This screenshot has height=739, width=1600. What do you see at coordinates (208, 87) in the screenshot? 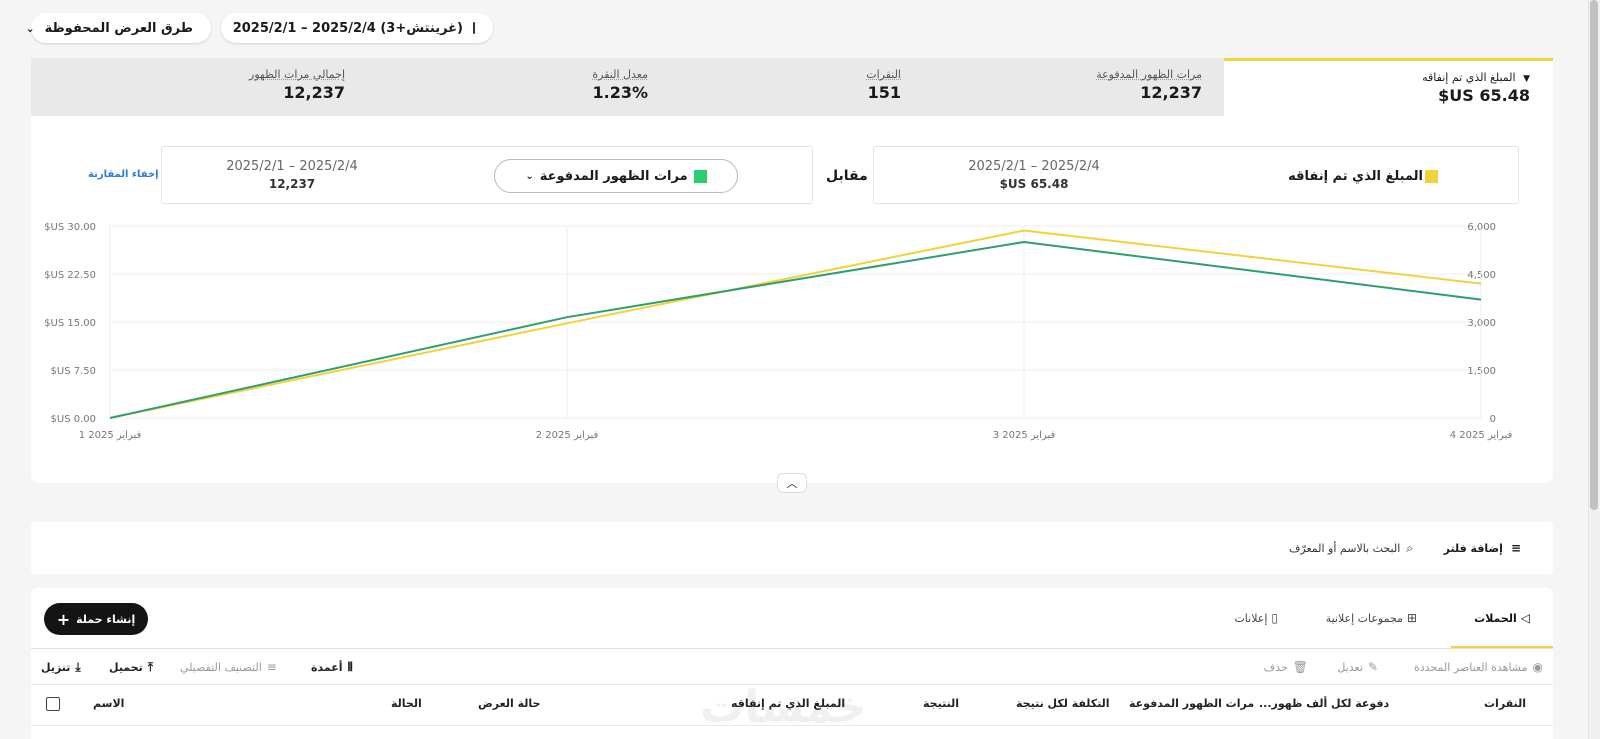
I see `metric-total-impressions: إجمالي مرات الظهور 12,237` at bounding box center [208, 87].